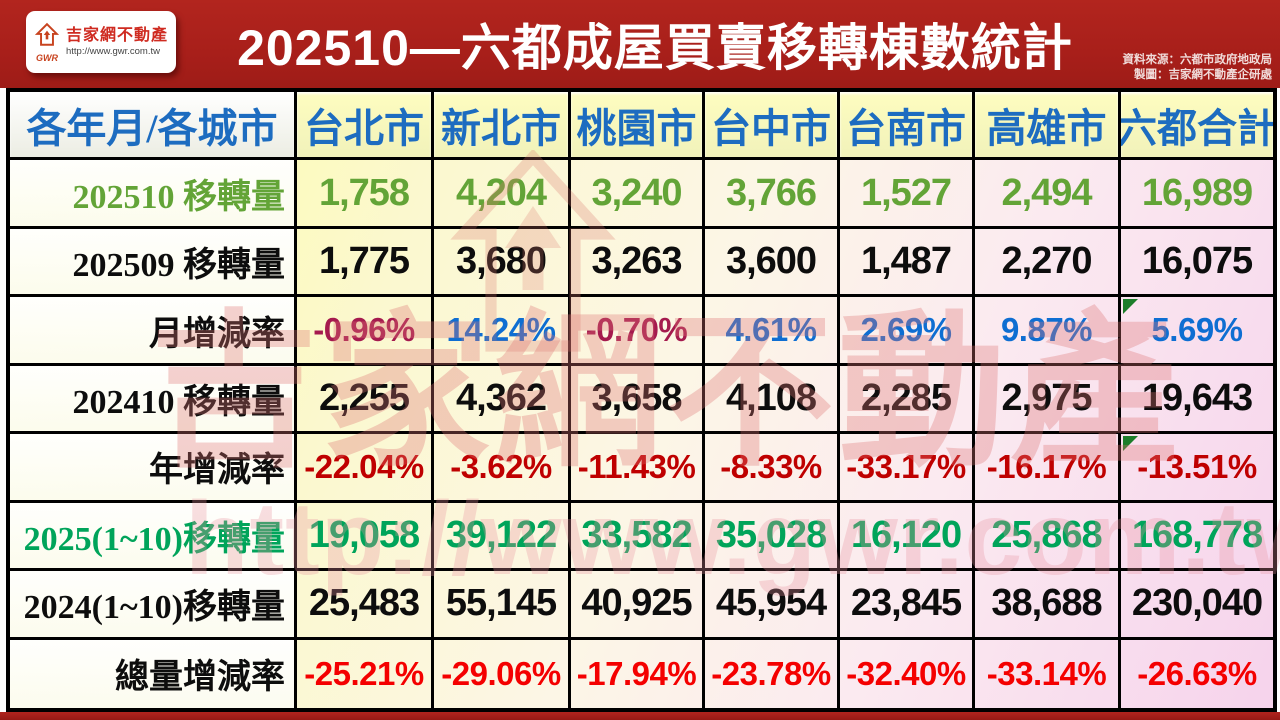 The width and height of the screenshot is (1280, 720). I want to click on row-label: 202410 移轉量, so click(153, 400).